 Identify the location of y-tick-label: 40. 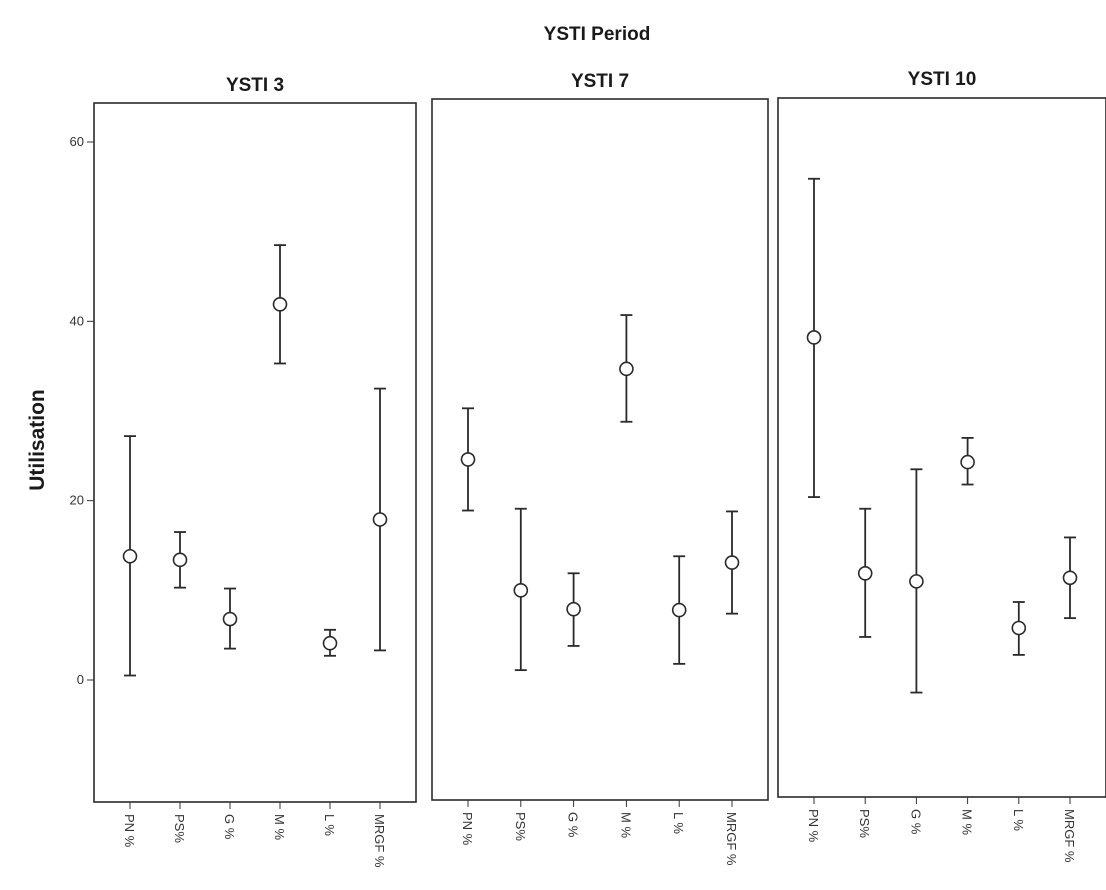
(77, 320).